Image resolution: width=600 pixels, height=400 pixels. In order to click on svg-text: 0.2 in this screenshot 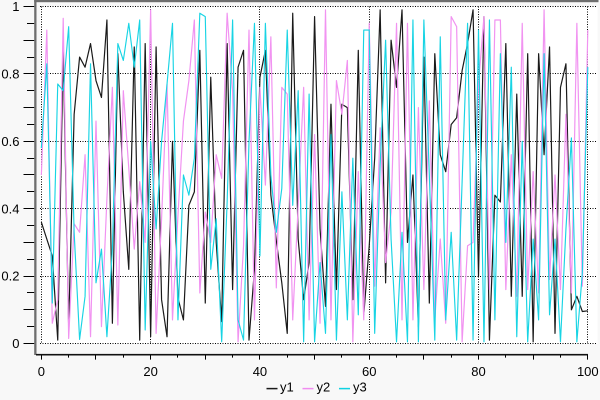, I will do `click(10, 276)`.